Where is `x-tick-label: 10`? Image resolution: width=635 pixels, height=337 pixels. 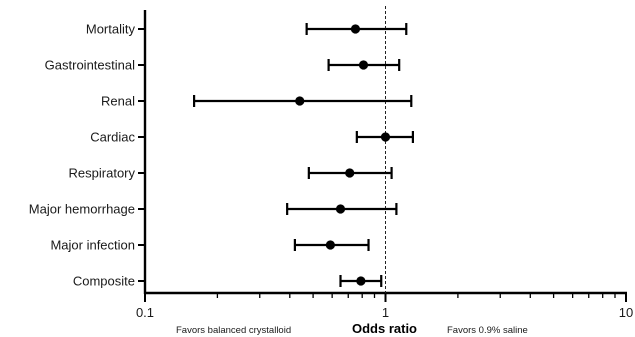 x-tick-label: 10 is located at coordinates (626, 312).